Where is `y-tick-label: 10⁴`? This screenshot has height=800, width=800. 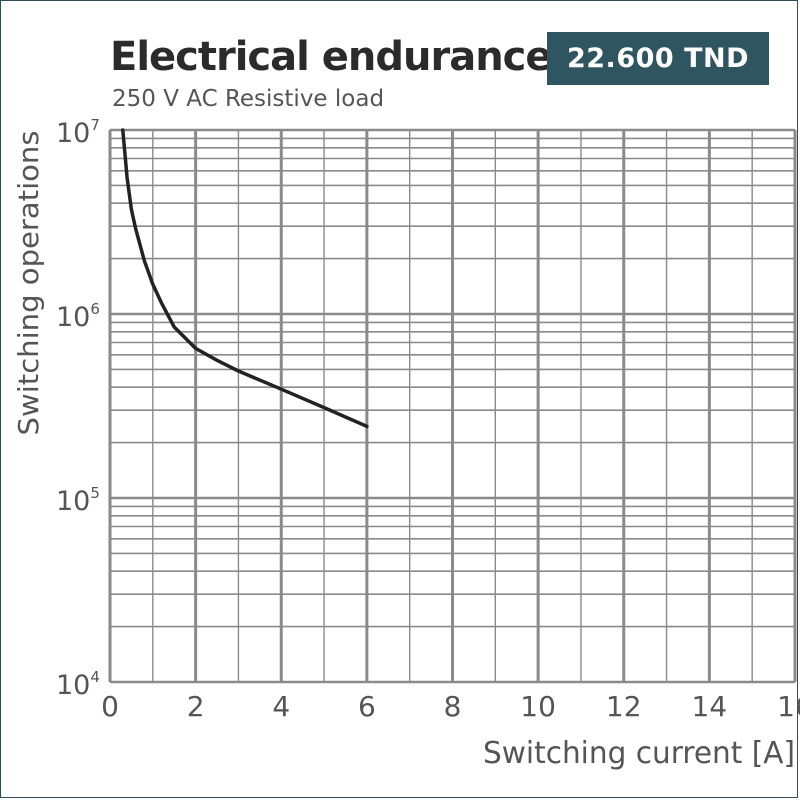 y-tick-label: 10⁴ is located at coordinates (78, 684).